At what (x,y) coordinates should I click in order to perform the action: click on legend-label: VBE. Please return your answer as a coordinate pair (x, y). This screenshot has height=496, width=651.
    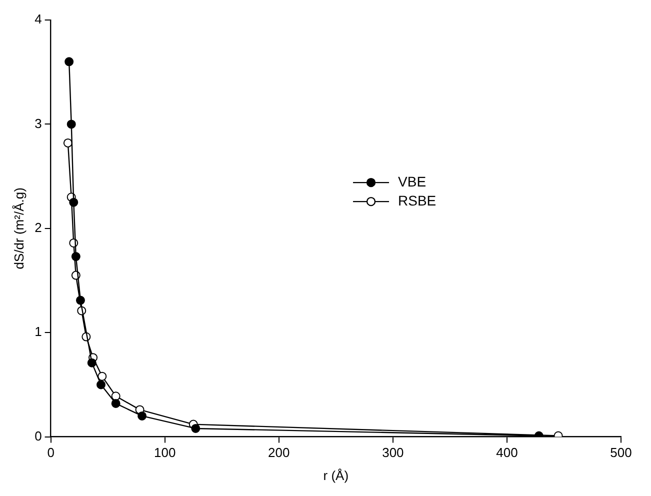
    Looking at the image, I should click on (412, 181).